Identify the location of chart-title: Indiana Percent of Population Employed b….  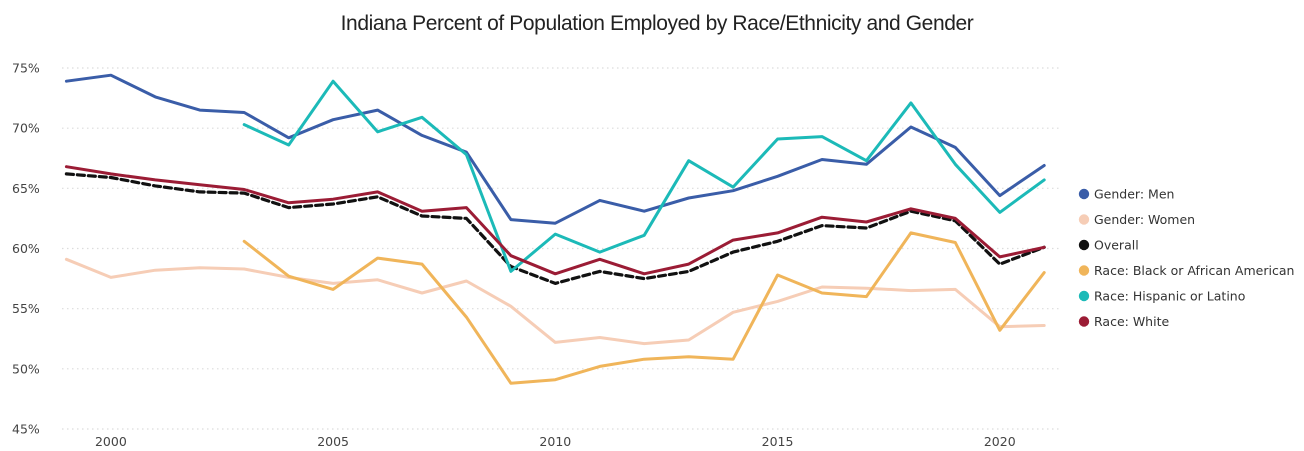
(657, 23).